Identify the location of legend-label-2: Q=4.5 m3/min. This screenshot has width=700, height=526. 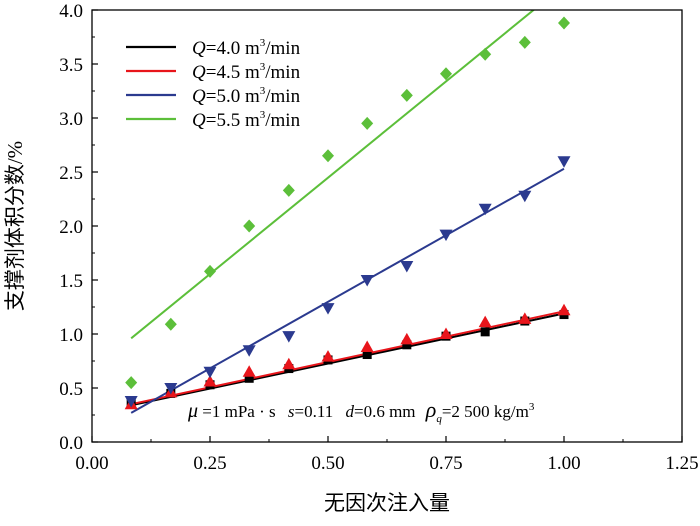
(246, 72).